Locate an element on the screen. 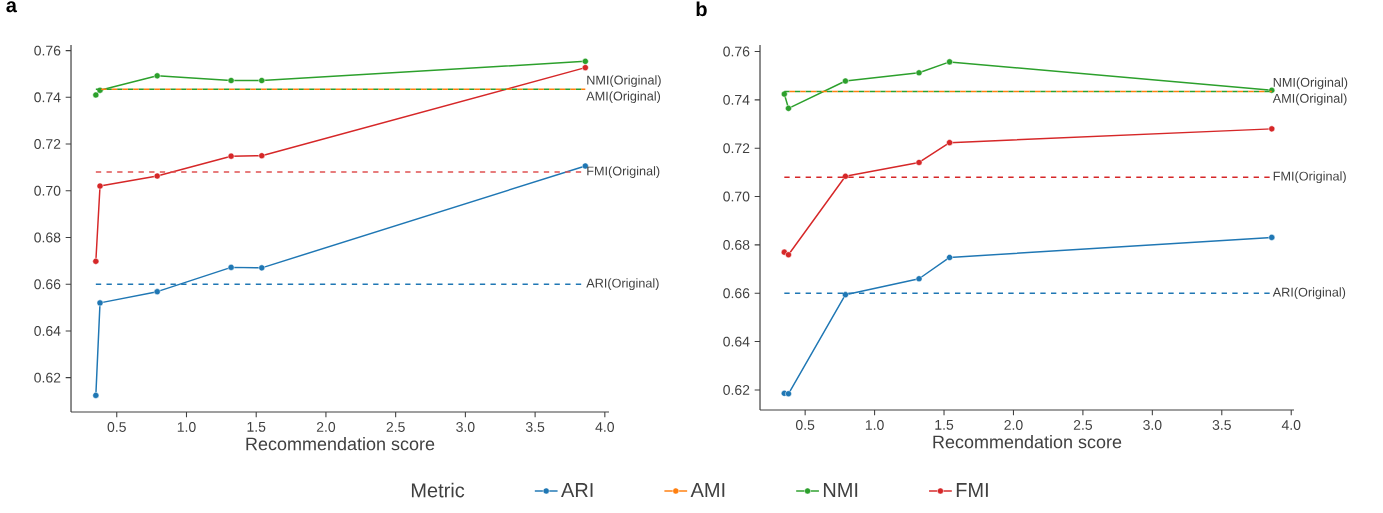 This screenshot has width=1383, height=513. legend-label: FMI is located at coordinates (972, 490).